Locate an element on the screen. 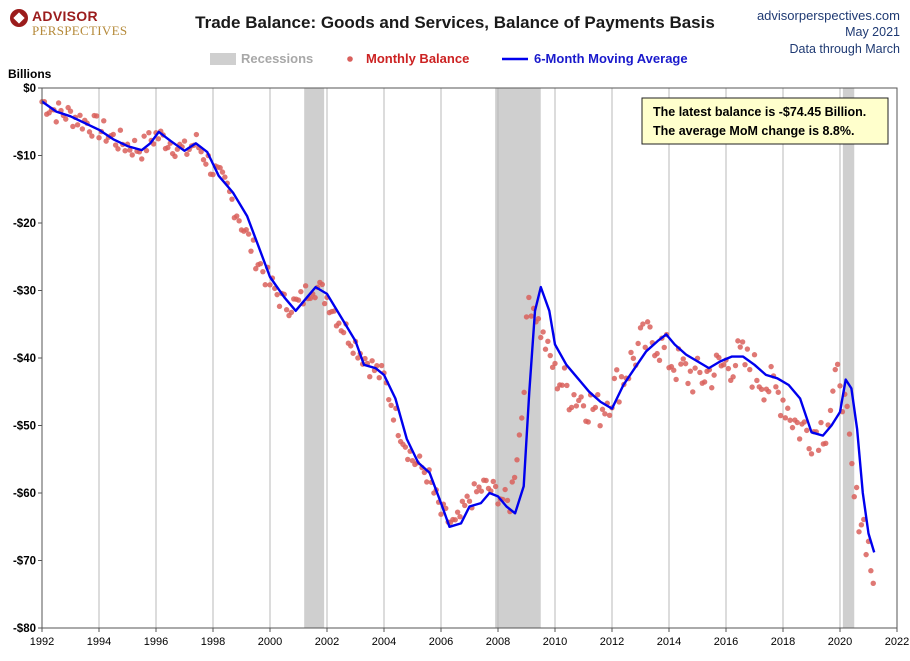  legend-recession-swatch is located at coordinates (223, 59).